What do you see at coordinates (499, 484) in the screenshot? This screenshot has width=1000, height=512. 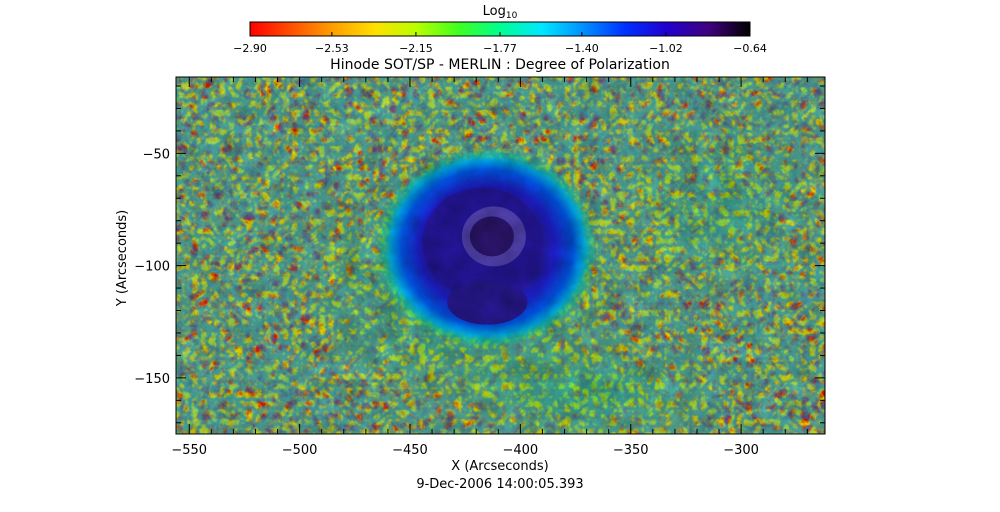 I see `timestamp: 9-Dec-2006 14:00:05.393` at bounding box center [499, 484].